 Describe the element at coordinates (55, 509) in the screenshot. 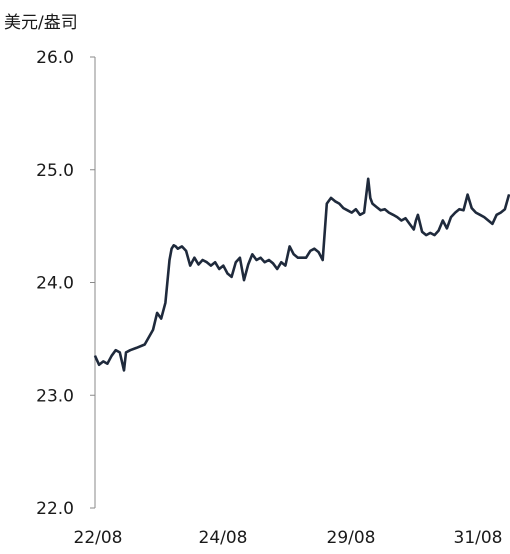

I see `y-tick-label: 22.0` at that location.